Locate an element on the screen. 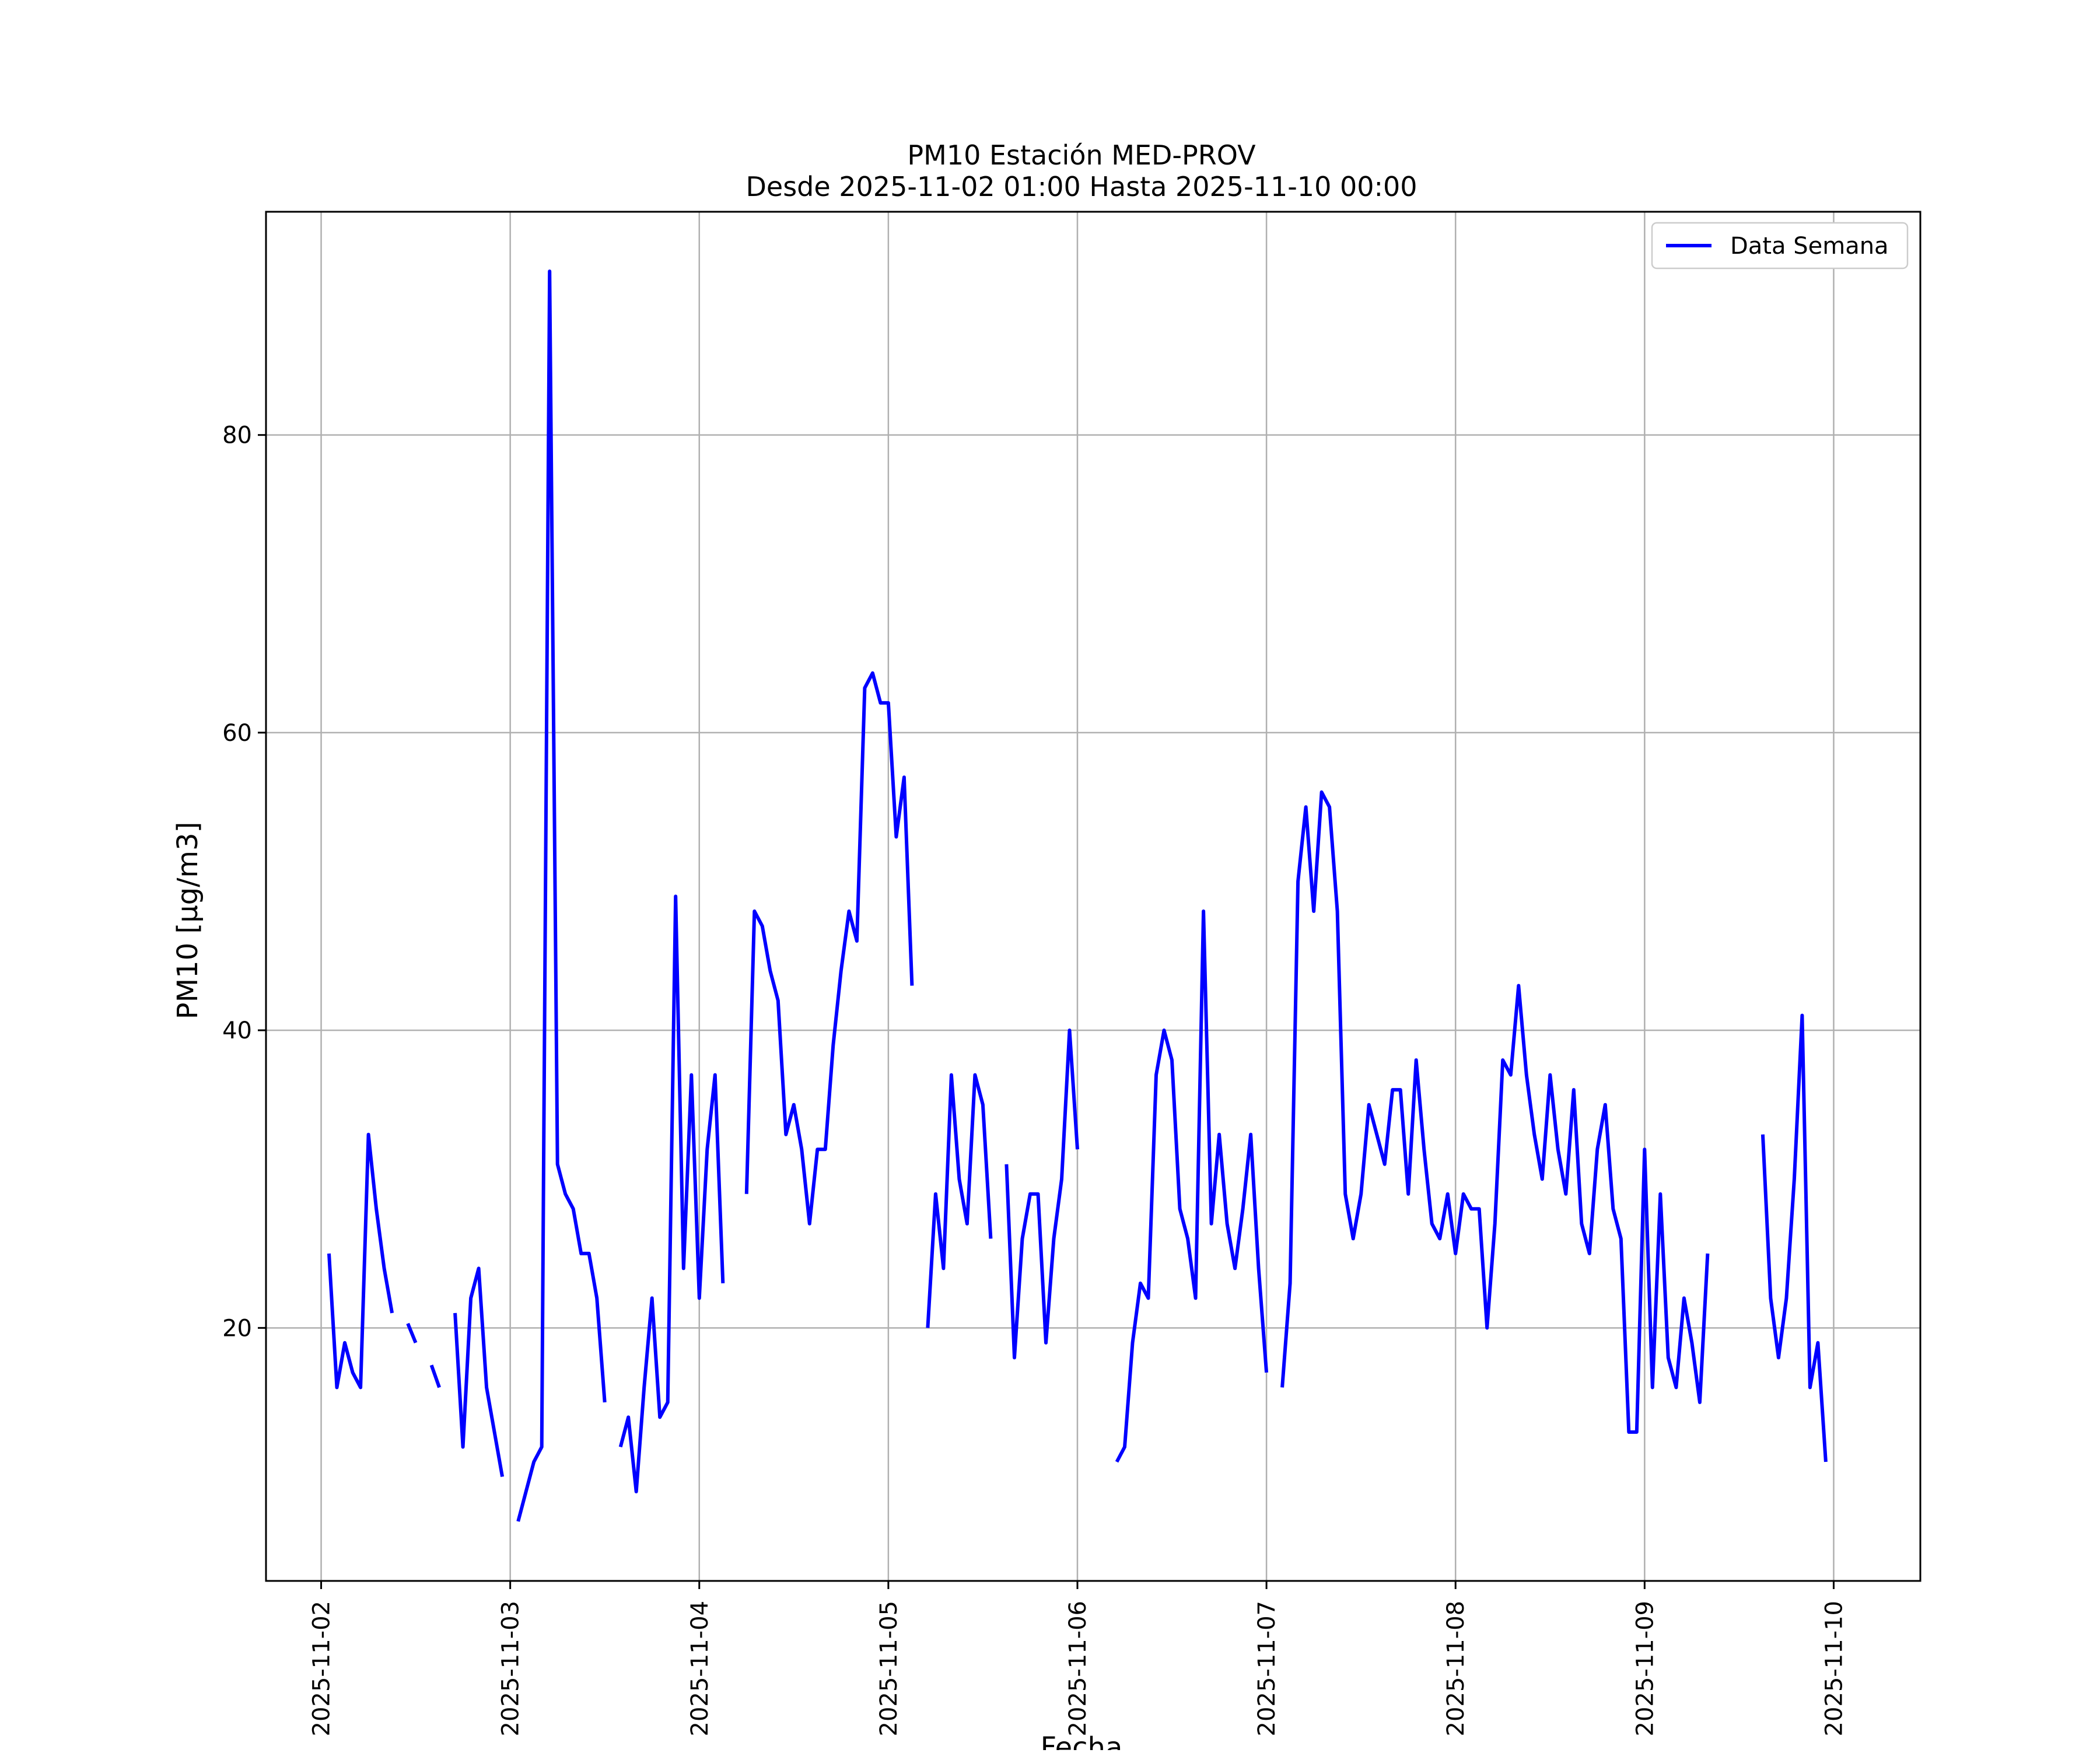  x-tick-label: 2025-11-06 is located at coordinates (1078, 1668).